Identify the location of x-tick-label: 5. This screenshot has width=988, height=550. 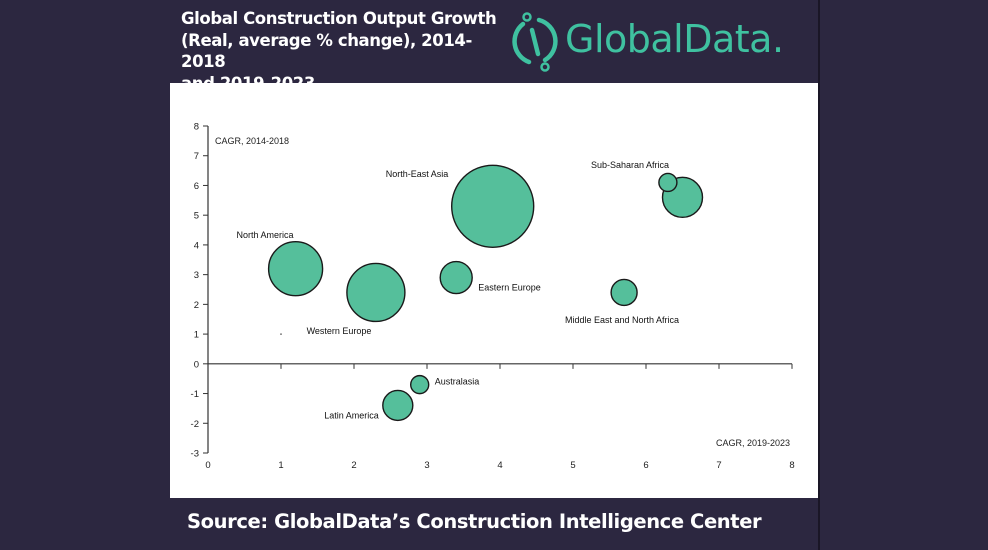
(572, 465).